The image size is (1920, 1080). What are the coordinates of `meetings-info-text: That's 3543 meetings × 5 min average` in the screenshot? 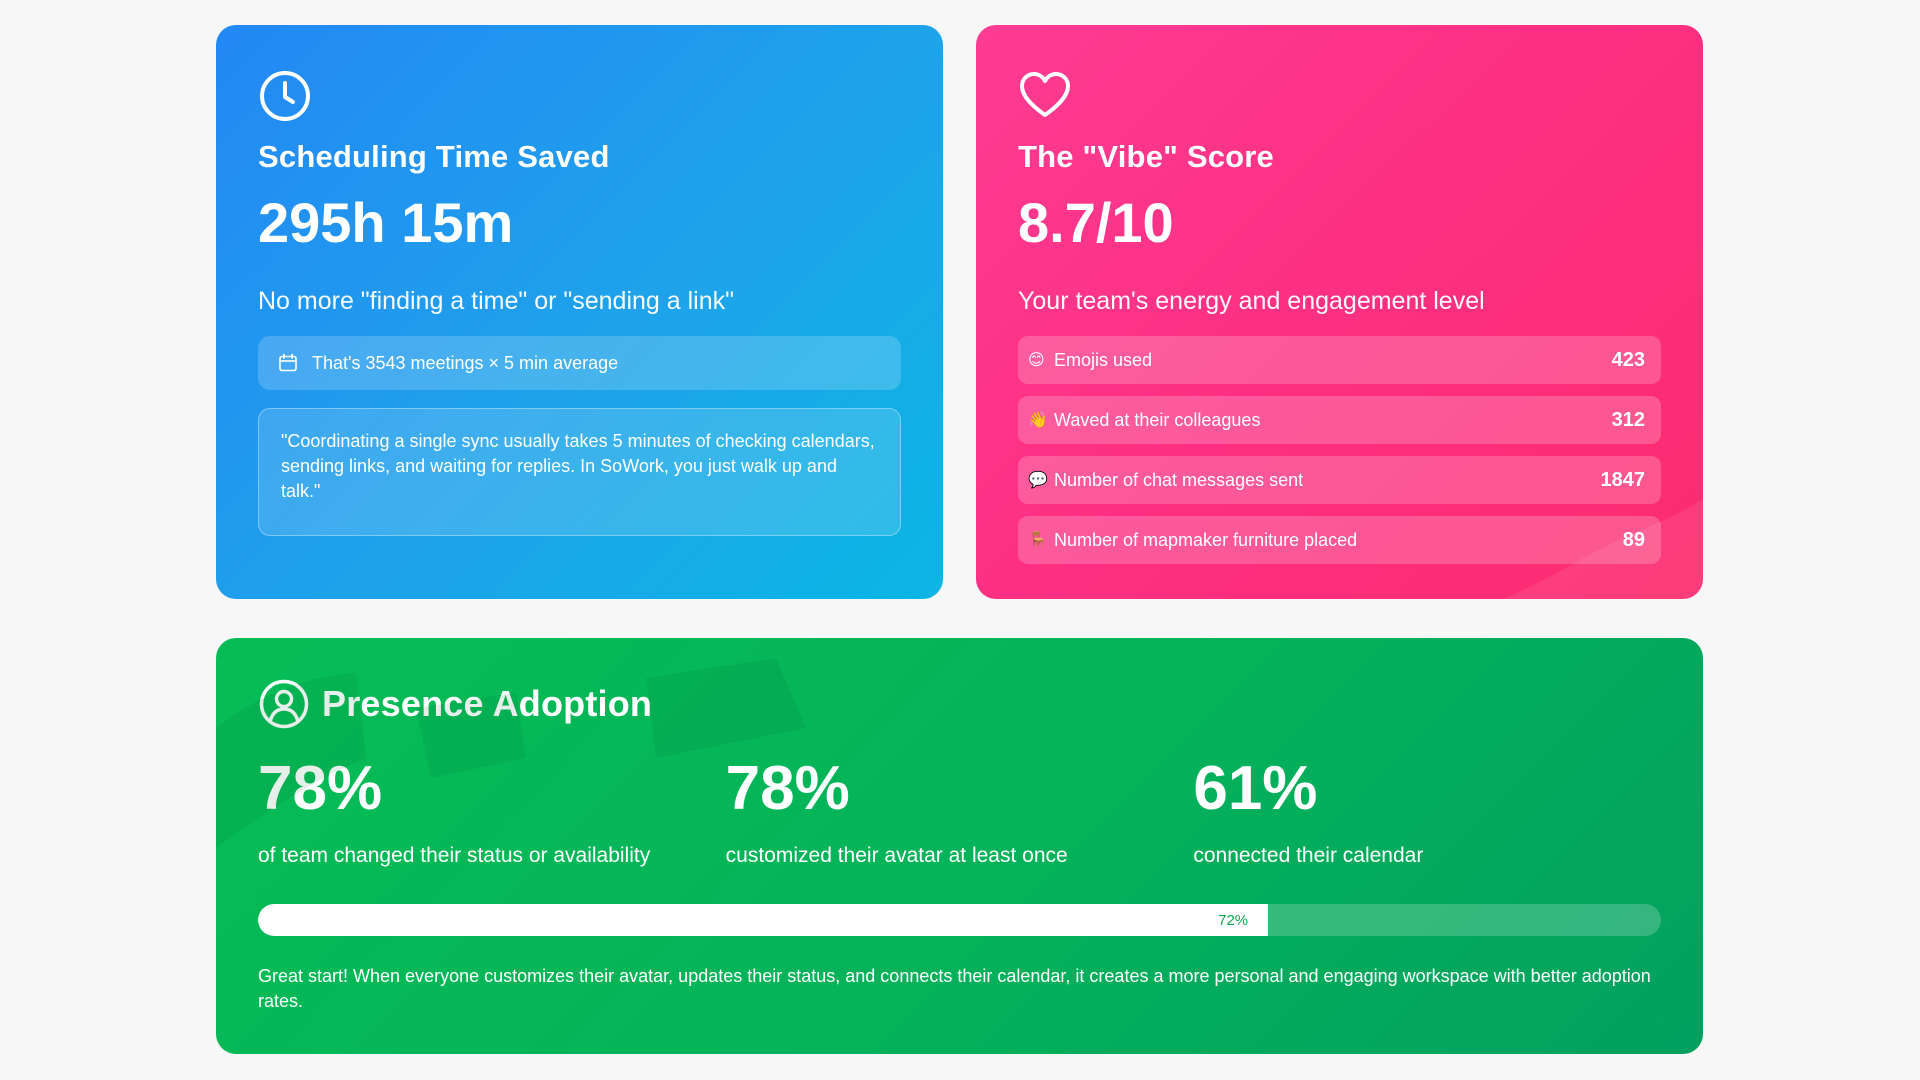 It's located at (465, 362).